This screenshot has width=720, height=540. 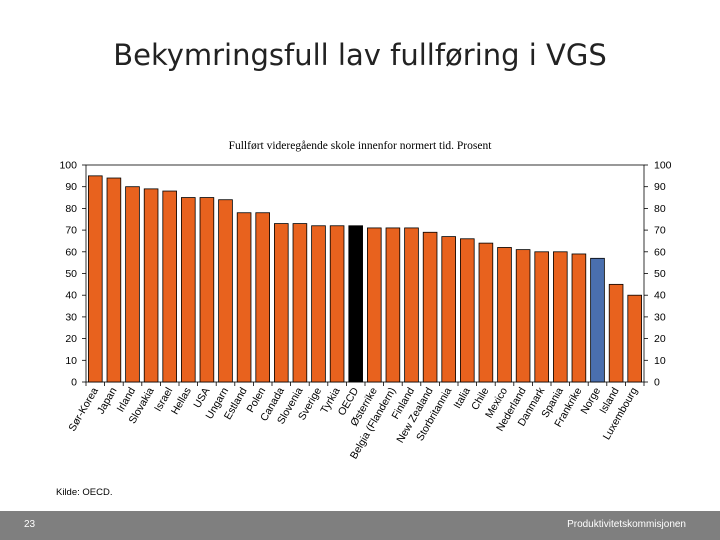 What do you see at coordinates (560, 317) in the screenshot?
I see `bar-spania` at bounding box center [560, 317].